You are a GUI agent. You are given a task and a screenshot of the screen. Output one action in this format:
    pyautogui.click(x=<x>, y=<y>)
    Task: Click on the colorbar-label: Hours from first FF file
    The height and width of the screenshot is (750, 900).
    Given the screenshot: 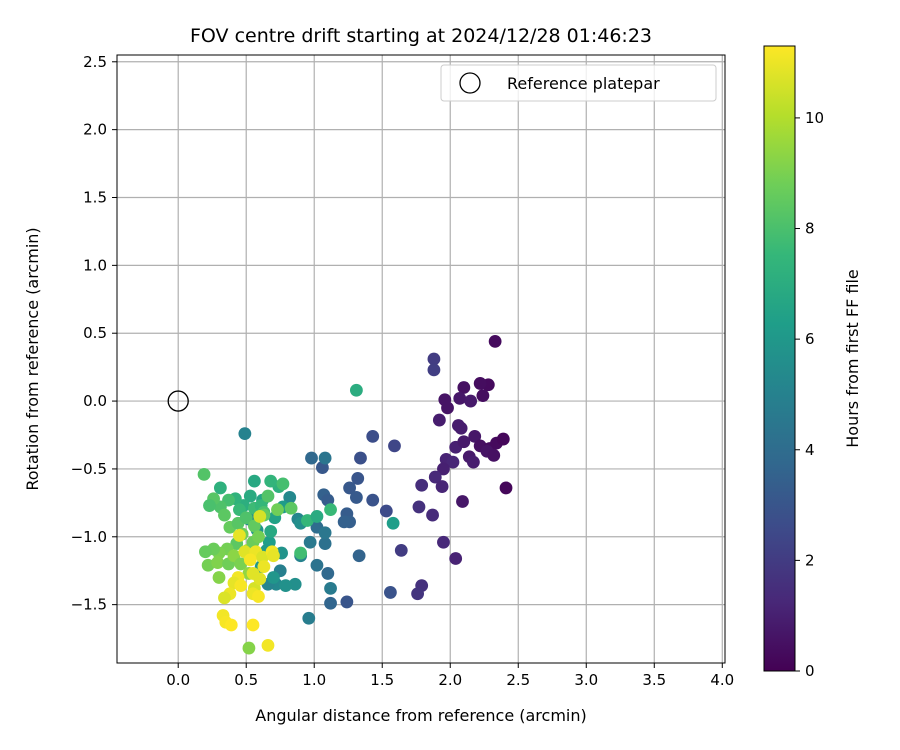 What is the action you would take?
    pyautogui.click(x=852, y=358)
    